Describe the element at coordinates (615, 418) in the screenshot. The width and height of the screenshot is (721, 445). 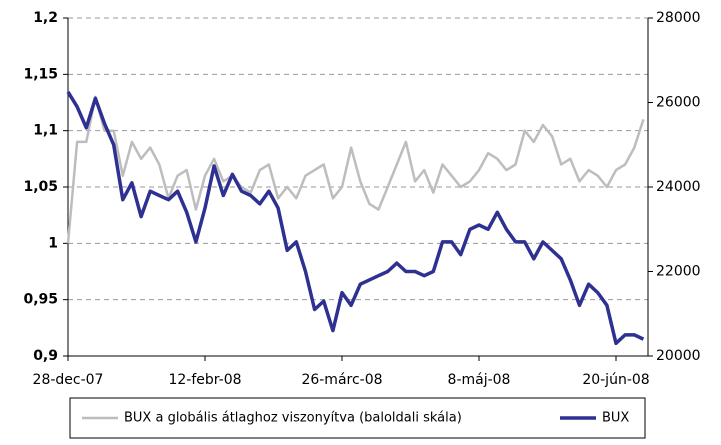
I see `legend-label: BUX` at that location.